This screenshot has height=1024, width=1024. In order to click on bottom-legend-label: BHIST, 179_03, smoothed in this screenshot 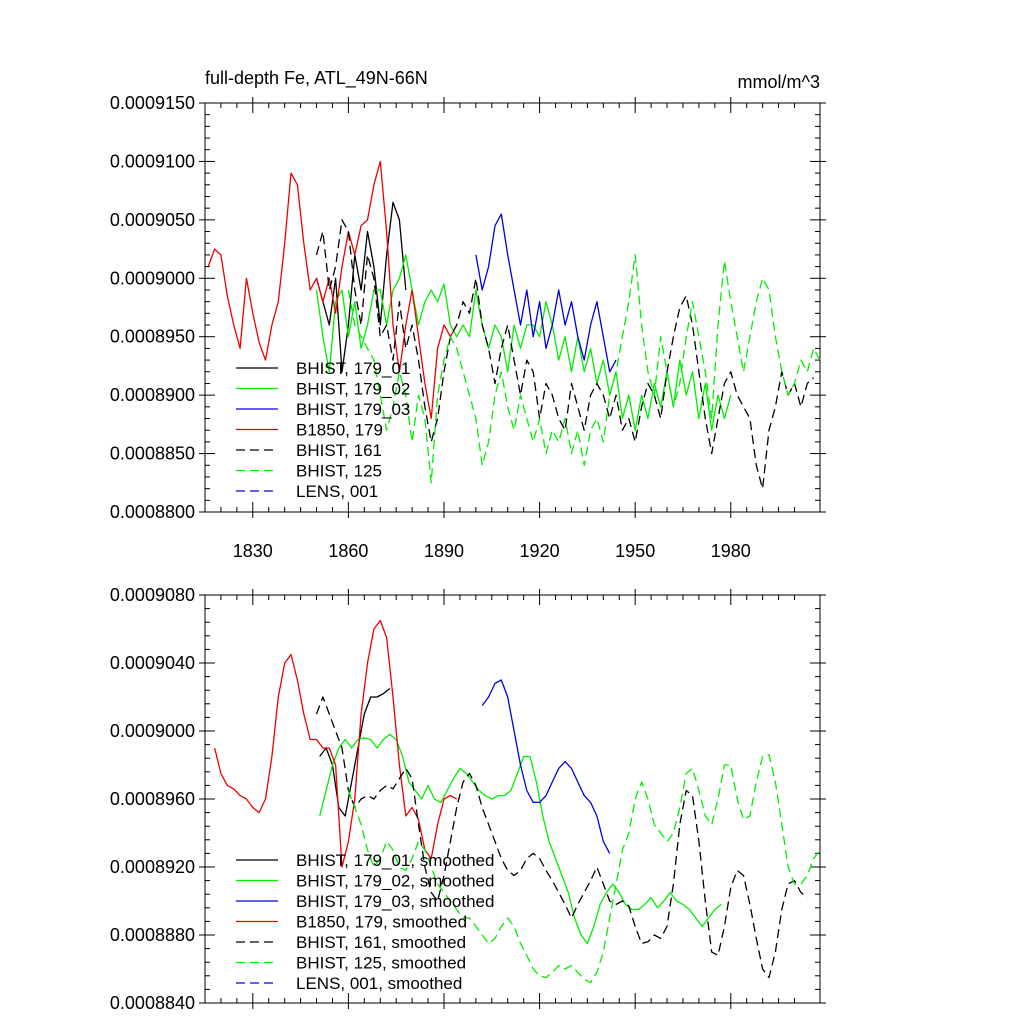, I will do `click(395, 901)`.